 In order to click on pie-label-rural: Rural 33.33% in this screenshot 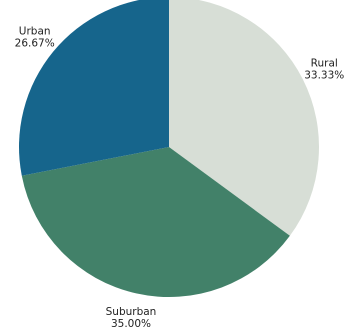, I will do `click(324, 69)`.